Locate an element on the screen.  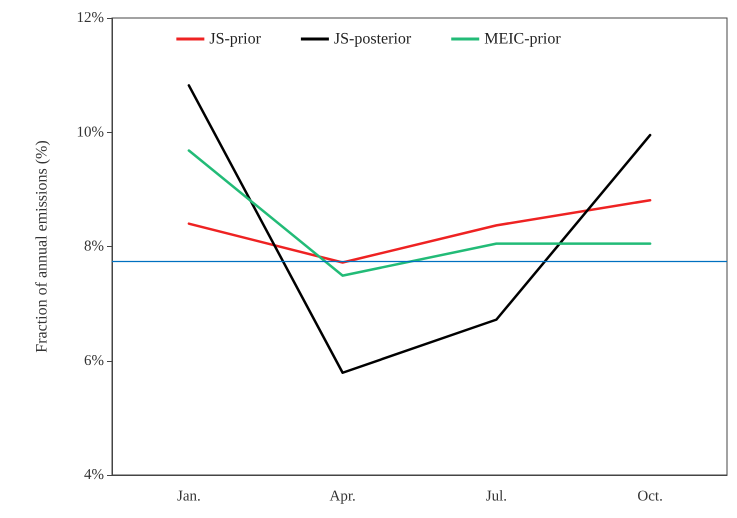
y-tick-label: 10% is located at coordinates (90, 132).